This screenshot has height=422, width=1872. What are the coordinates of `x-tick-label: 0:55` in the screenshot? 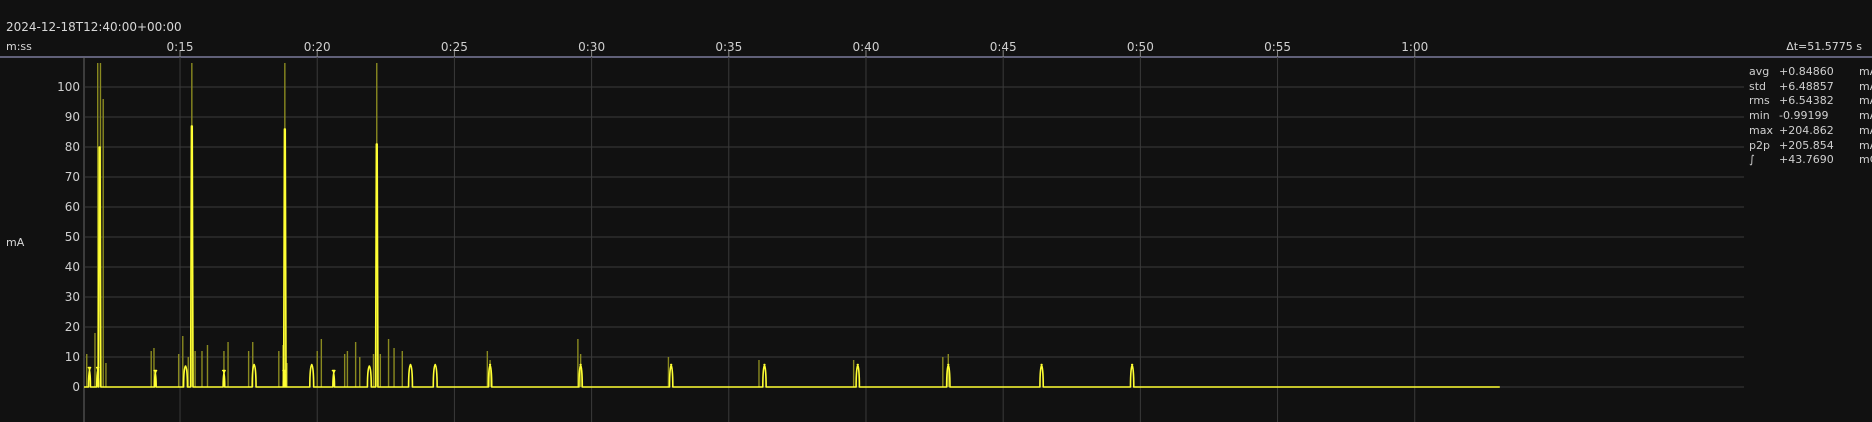 It's located at (1277, 47).